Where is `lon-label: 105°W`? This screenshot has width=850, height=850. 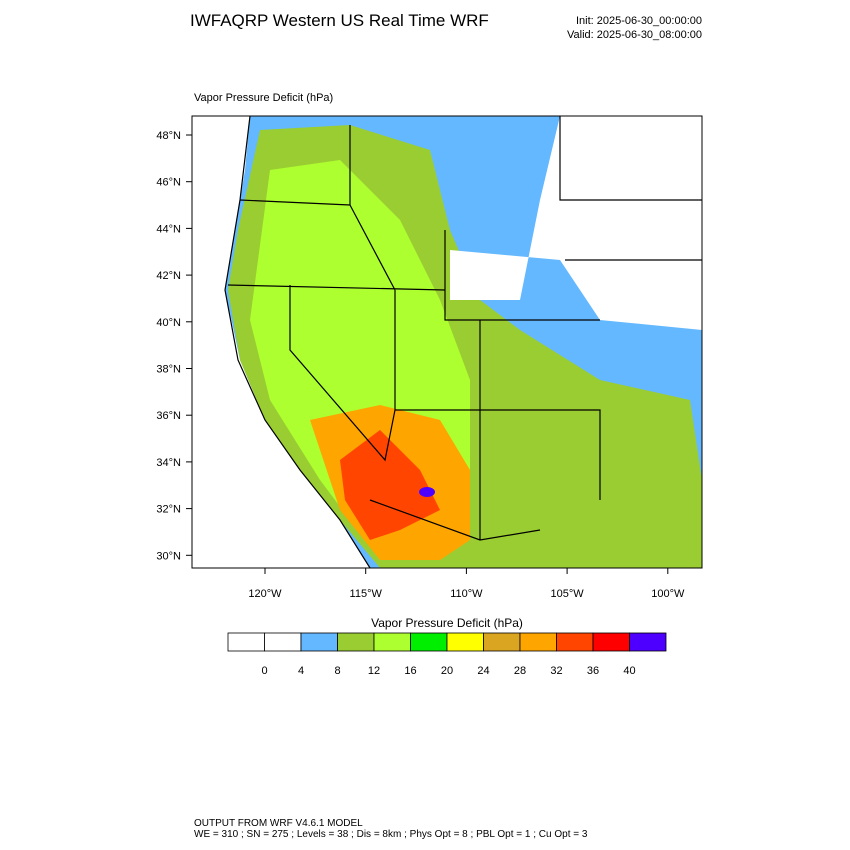
lon-label: 105°W is located at coordinates (568, 594).